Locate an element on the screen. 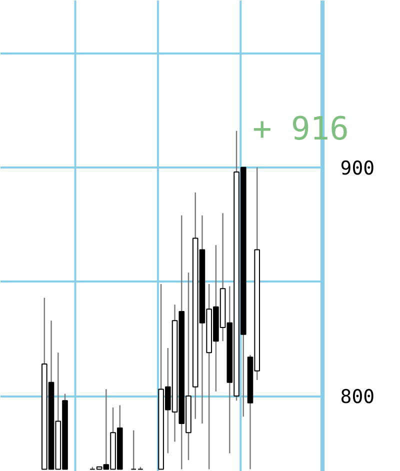  y-tick-label: 900 is located at coordinates (357, 168).